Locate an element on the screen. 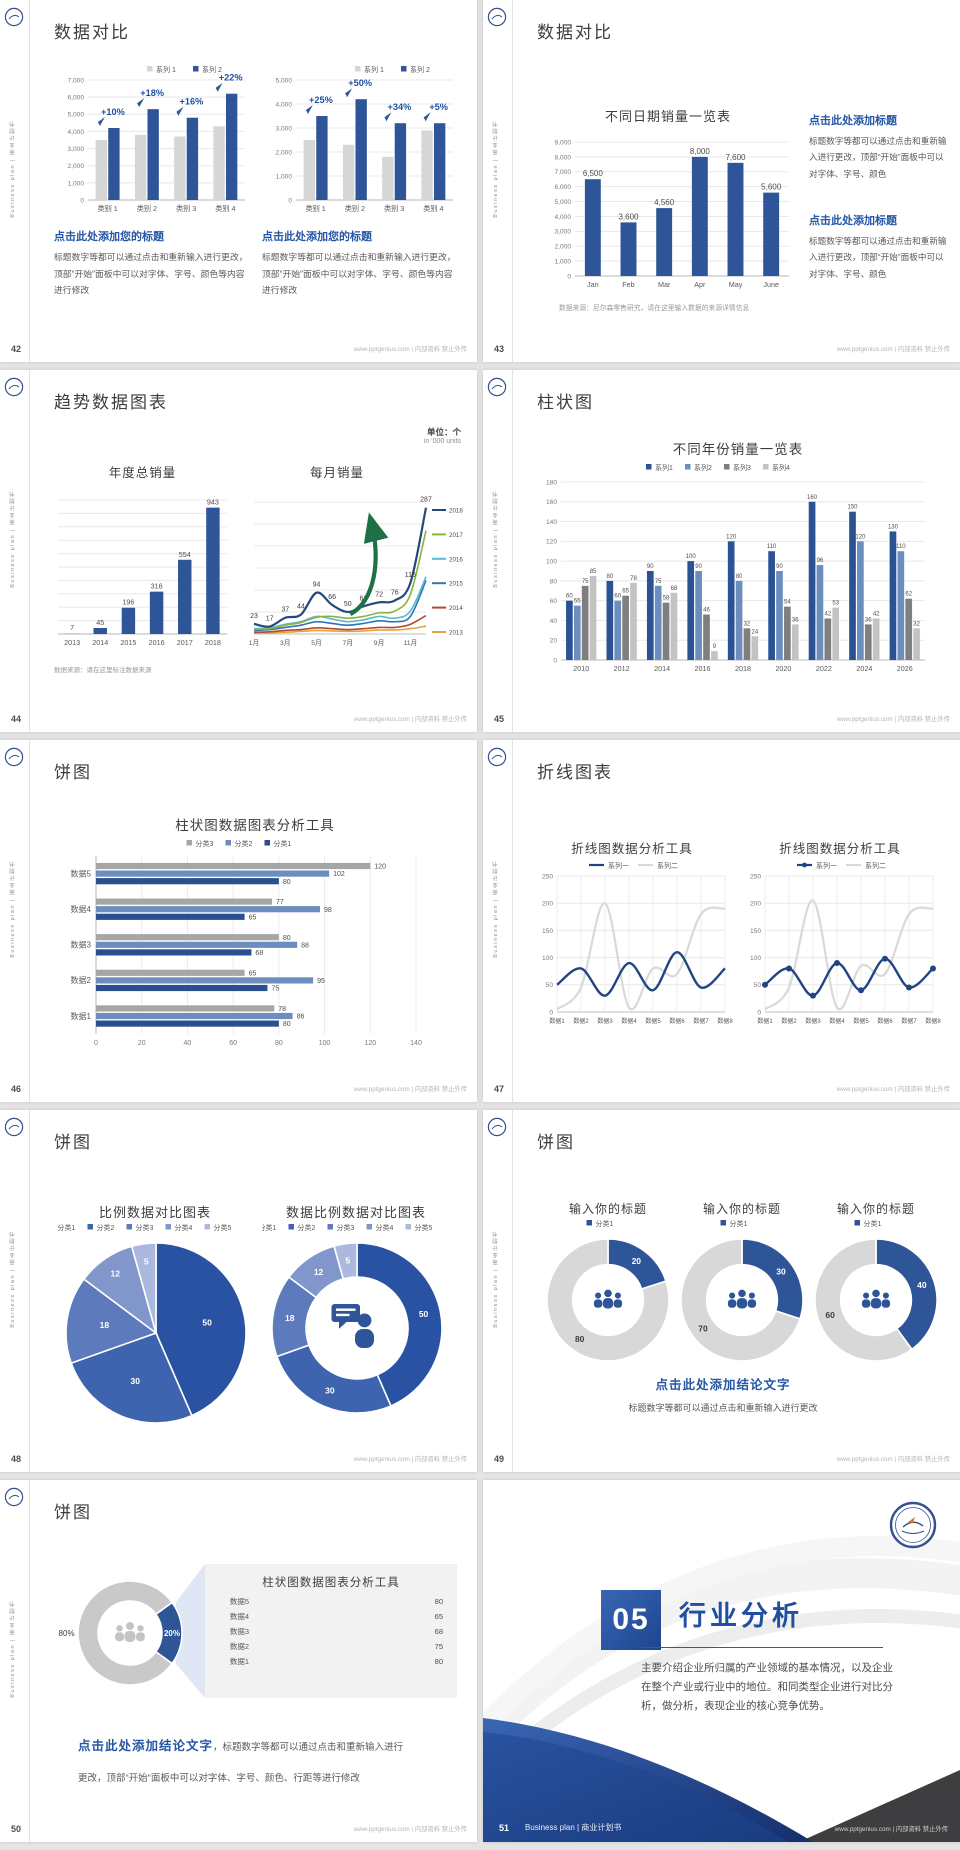  donut-chart: 20% 80% is located at coordinates (133, 1633).